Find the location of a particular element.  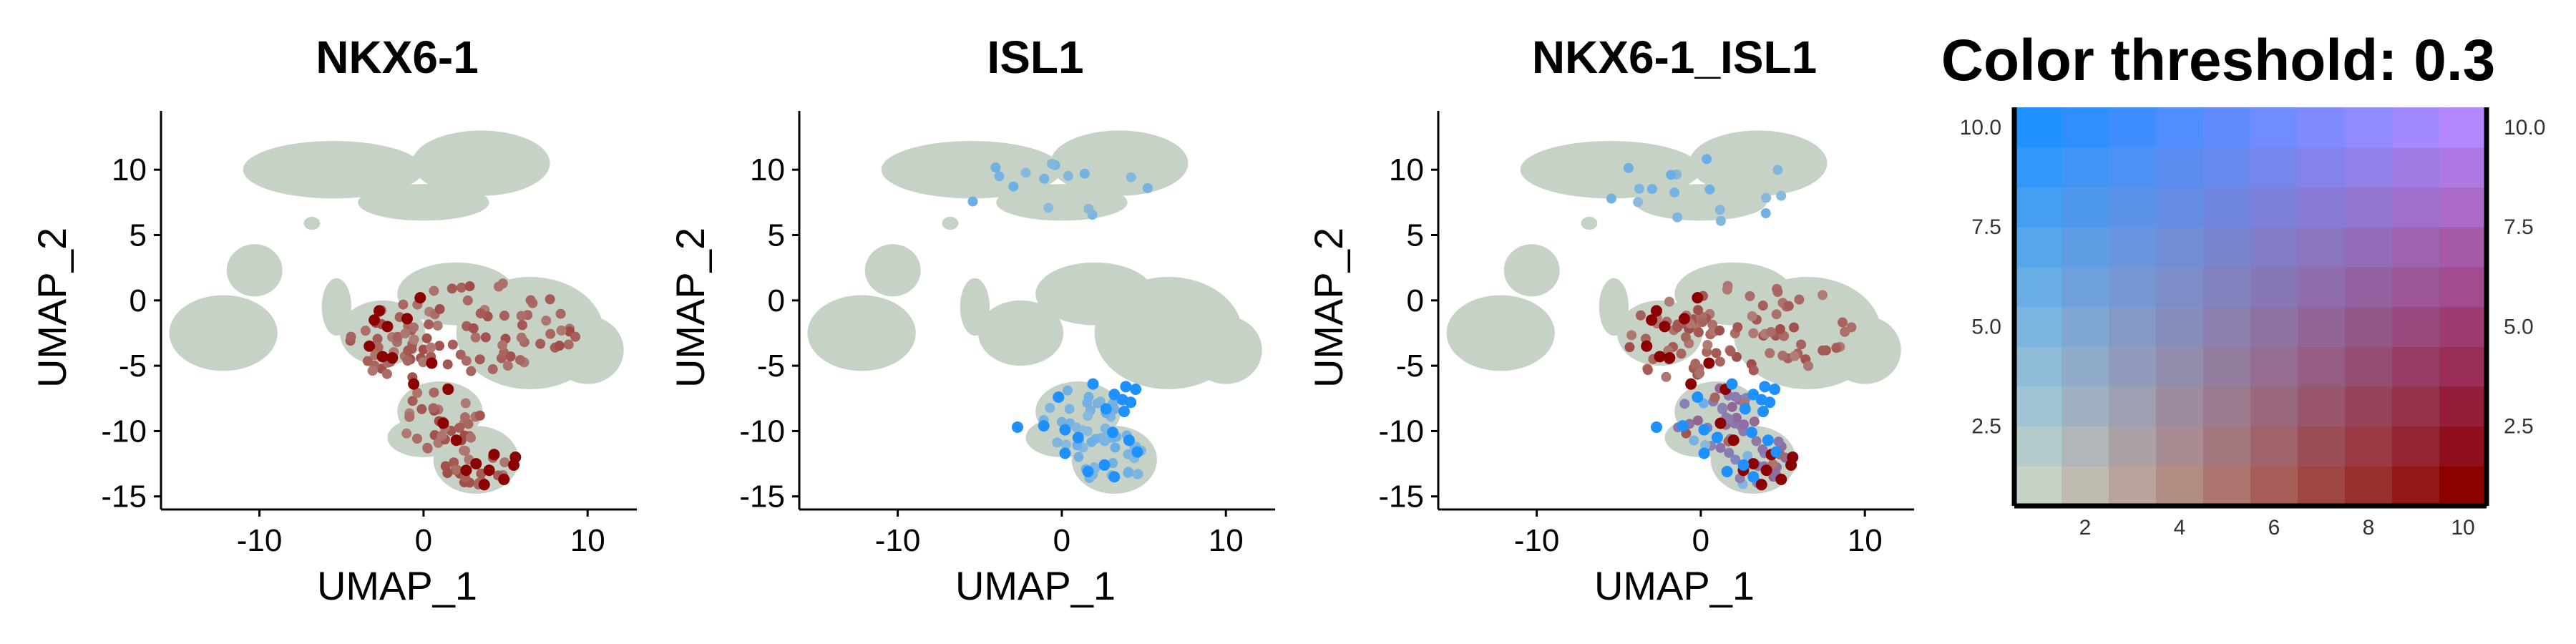

y-tick-label: 0 is located at coordinates (776, 300).